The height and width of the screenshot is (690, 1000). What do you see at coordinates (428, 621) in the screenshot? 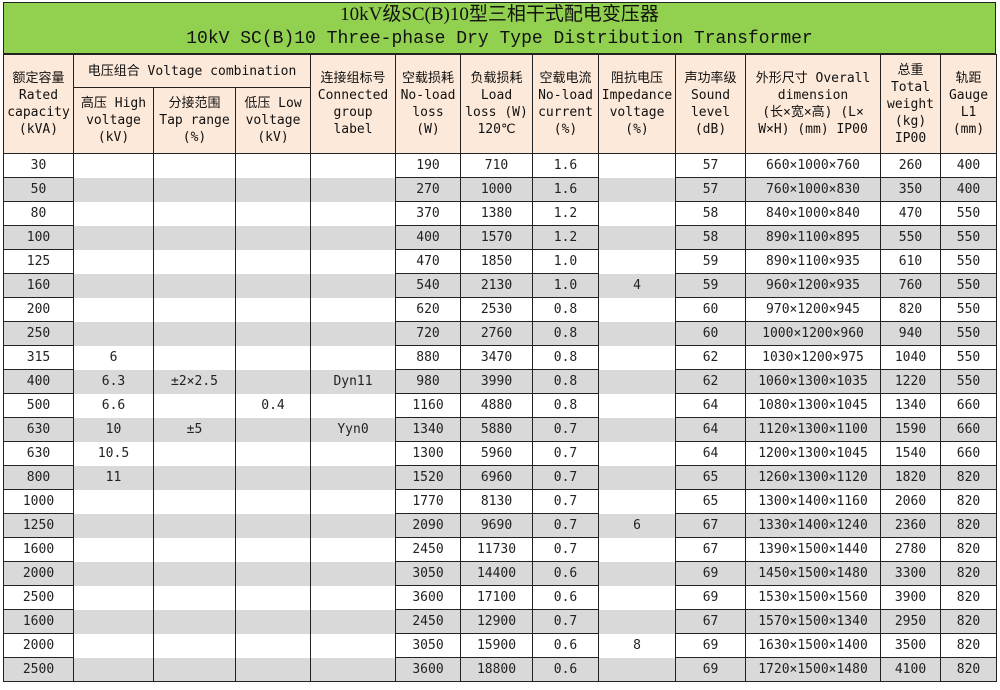
I see `cell-noload-loss: 2450` at bounding box center [428, 621].